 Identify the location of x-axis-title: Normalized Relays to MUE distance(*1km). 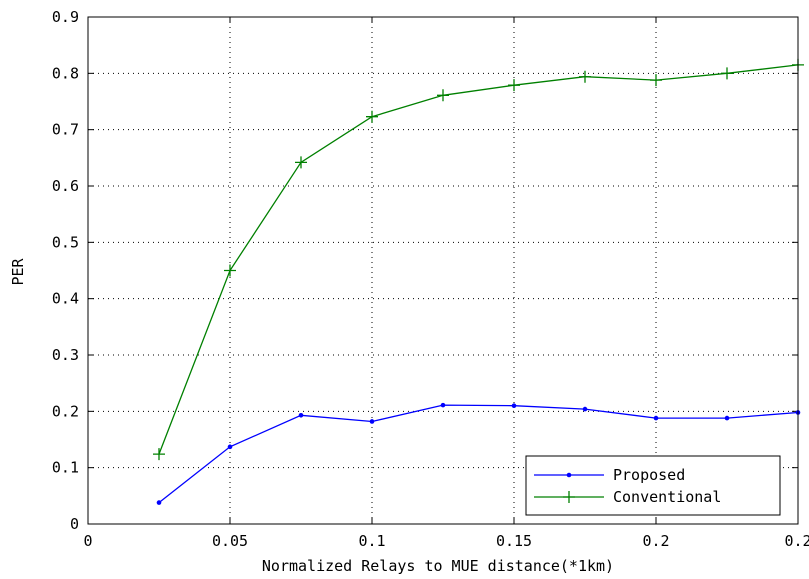
(438, 566).